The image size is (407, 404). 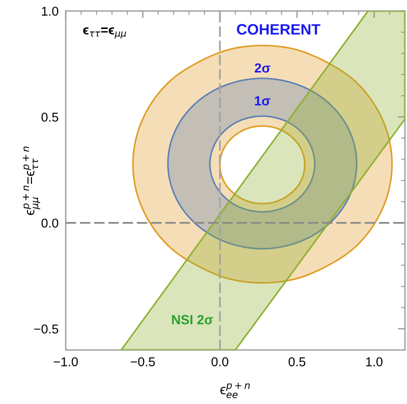 What do you see at coordinates (31, 180) in the screenshot?
I see `text: ϵ$^{p+n}$$_{μμ}$=ϵ$^{p+n}$$_{ττ}$` at bounding box center [31, 180].